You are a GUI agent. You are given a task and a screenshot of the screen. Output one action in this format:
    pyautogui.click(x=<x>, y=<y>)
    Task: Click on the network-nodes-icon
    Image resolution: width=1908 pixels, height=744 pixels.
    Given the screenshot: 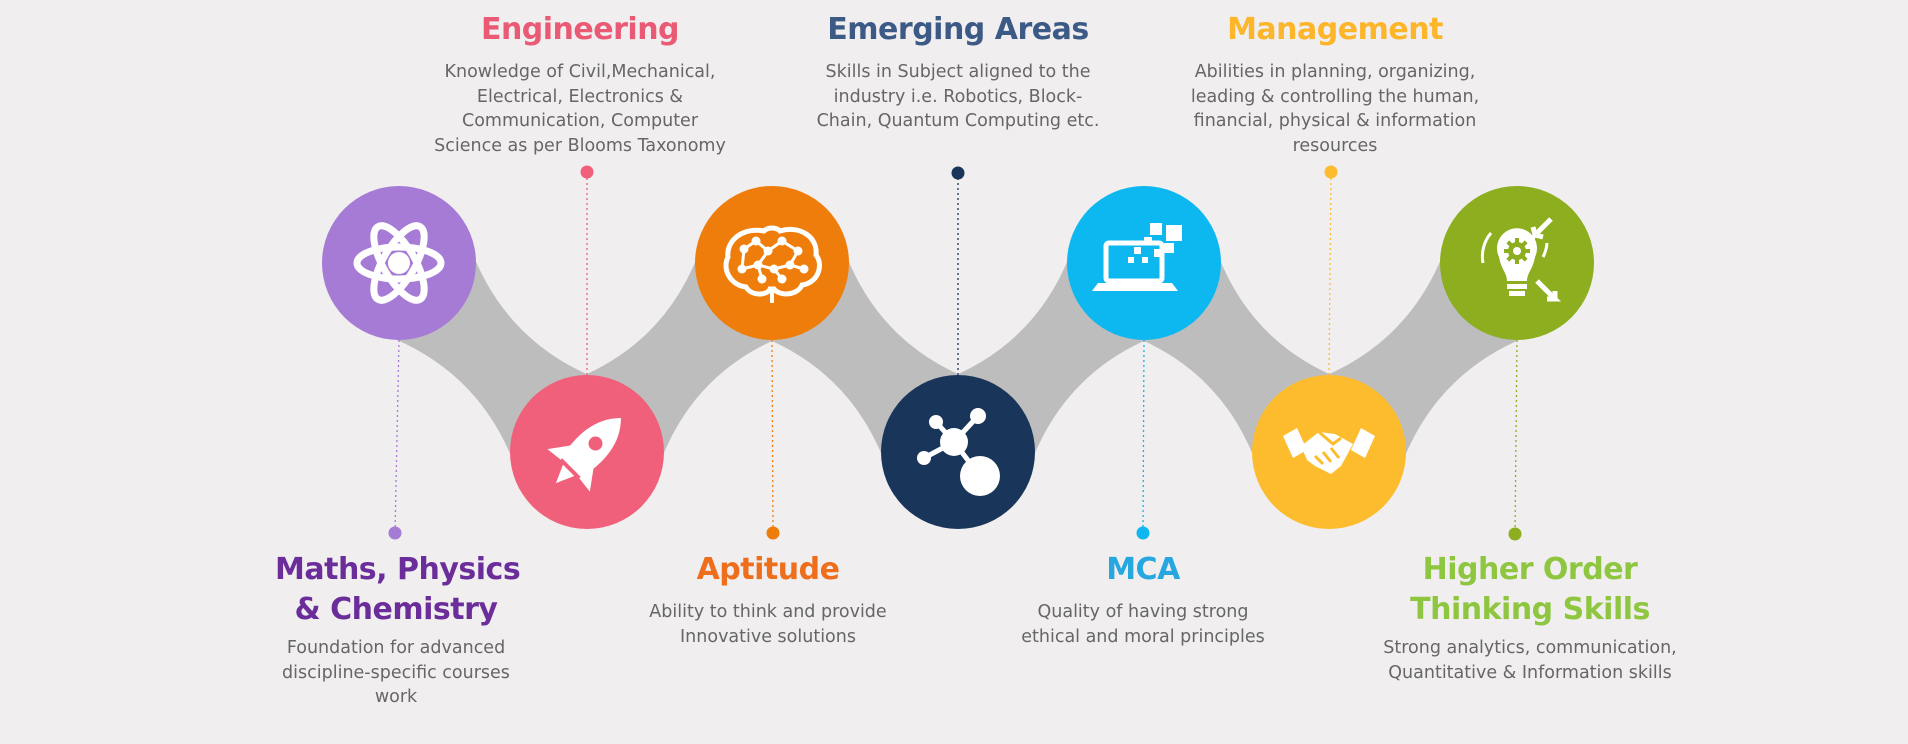 What is the action you would take?
    pyautogui.click(x=958, y=452)
    